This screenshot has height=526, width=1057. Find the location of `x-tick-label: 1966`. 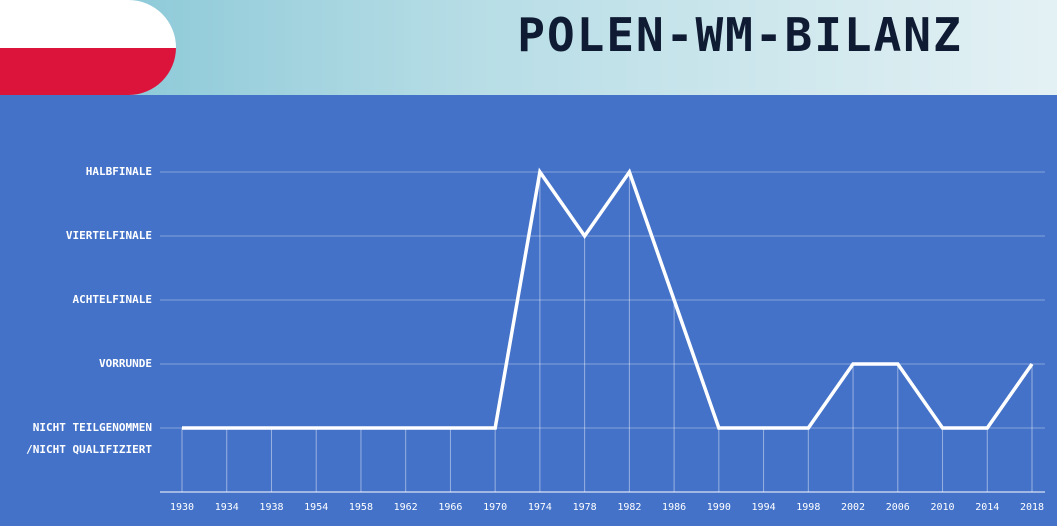

x-tick-label: 1966 is located at coordinates (450, 507).